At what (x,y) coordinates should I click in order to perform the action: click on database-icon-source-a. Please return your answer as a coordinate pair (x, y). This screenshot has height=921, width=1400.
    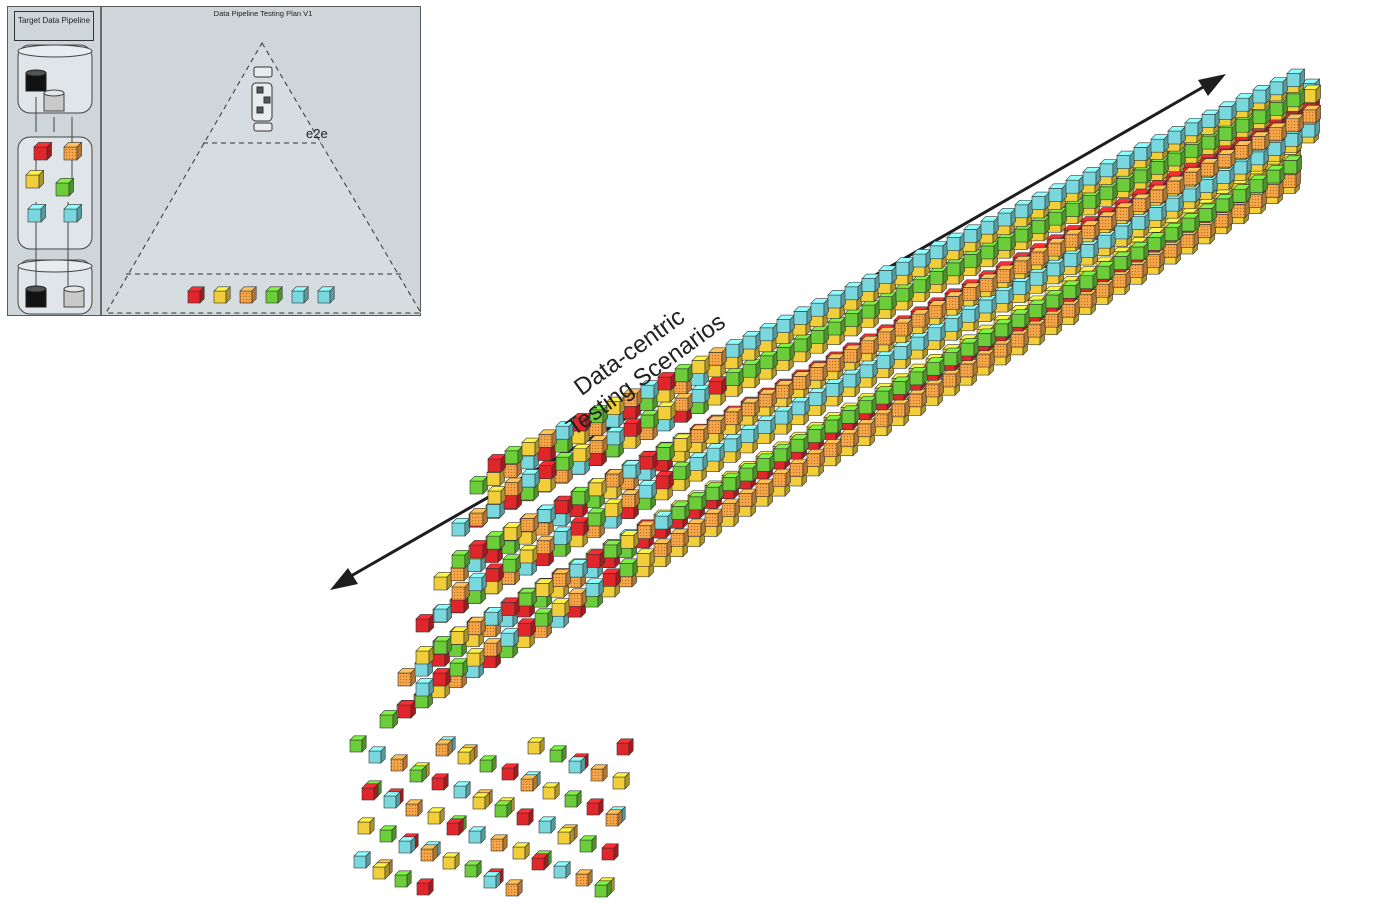
    Looking at the image, I should click on (36, 80).